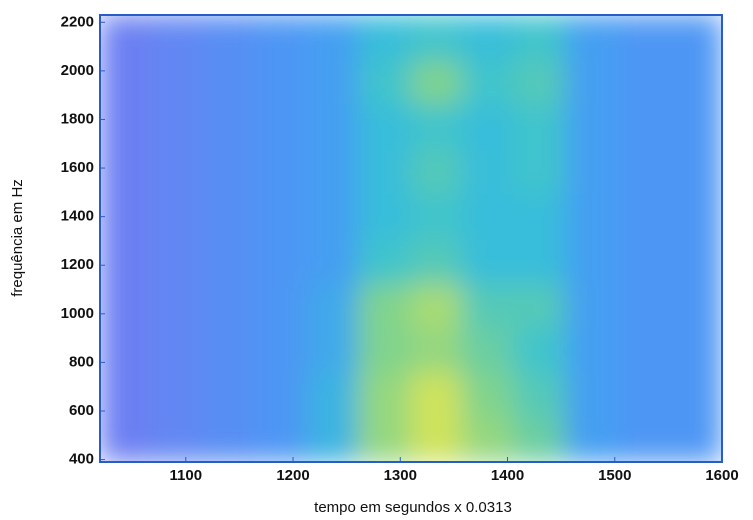 This screenshot has height=520, width=753. Describe the element at coordinates (81, 459) in the screenshot. I see `y-tick-label: 400` at that location.